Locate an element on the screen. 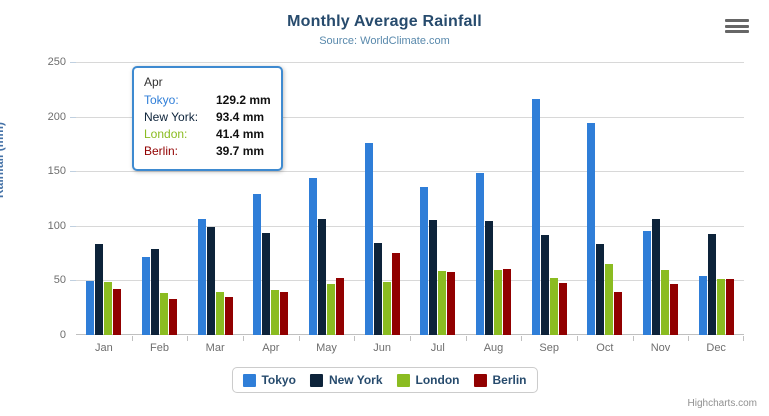  bar-tokyo-apr is located at coordinates (257, 264).